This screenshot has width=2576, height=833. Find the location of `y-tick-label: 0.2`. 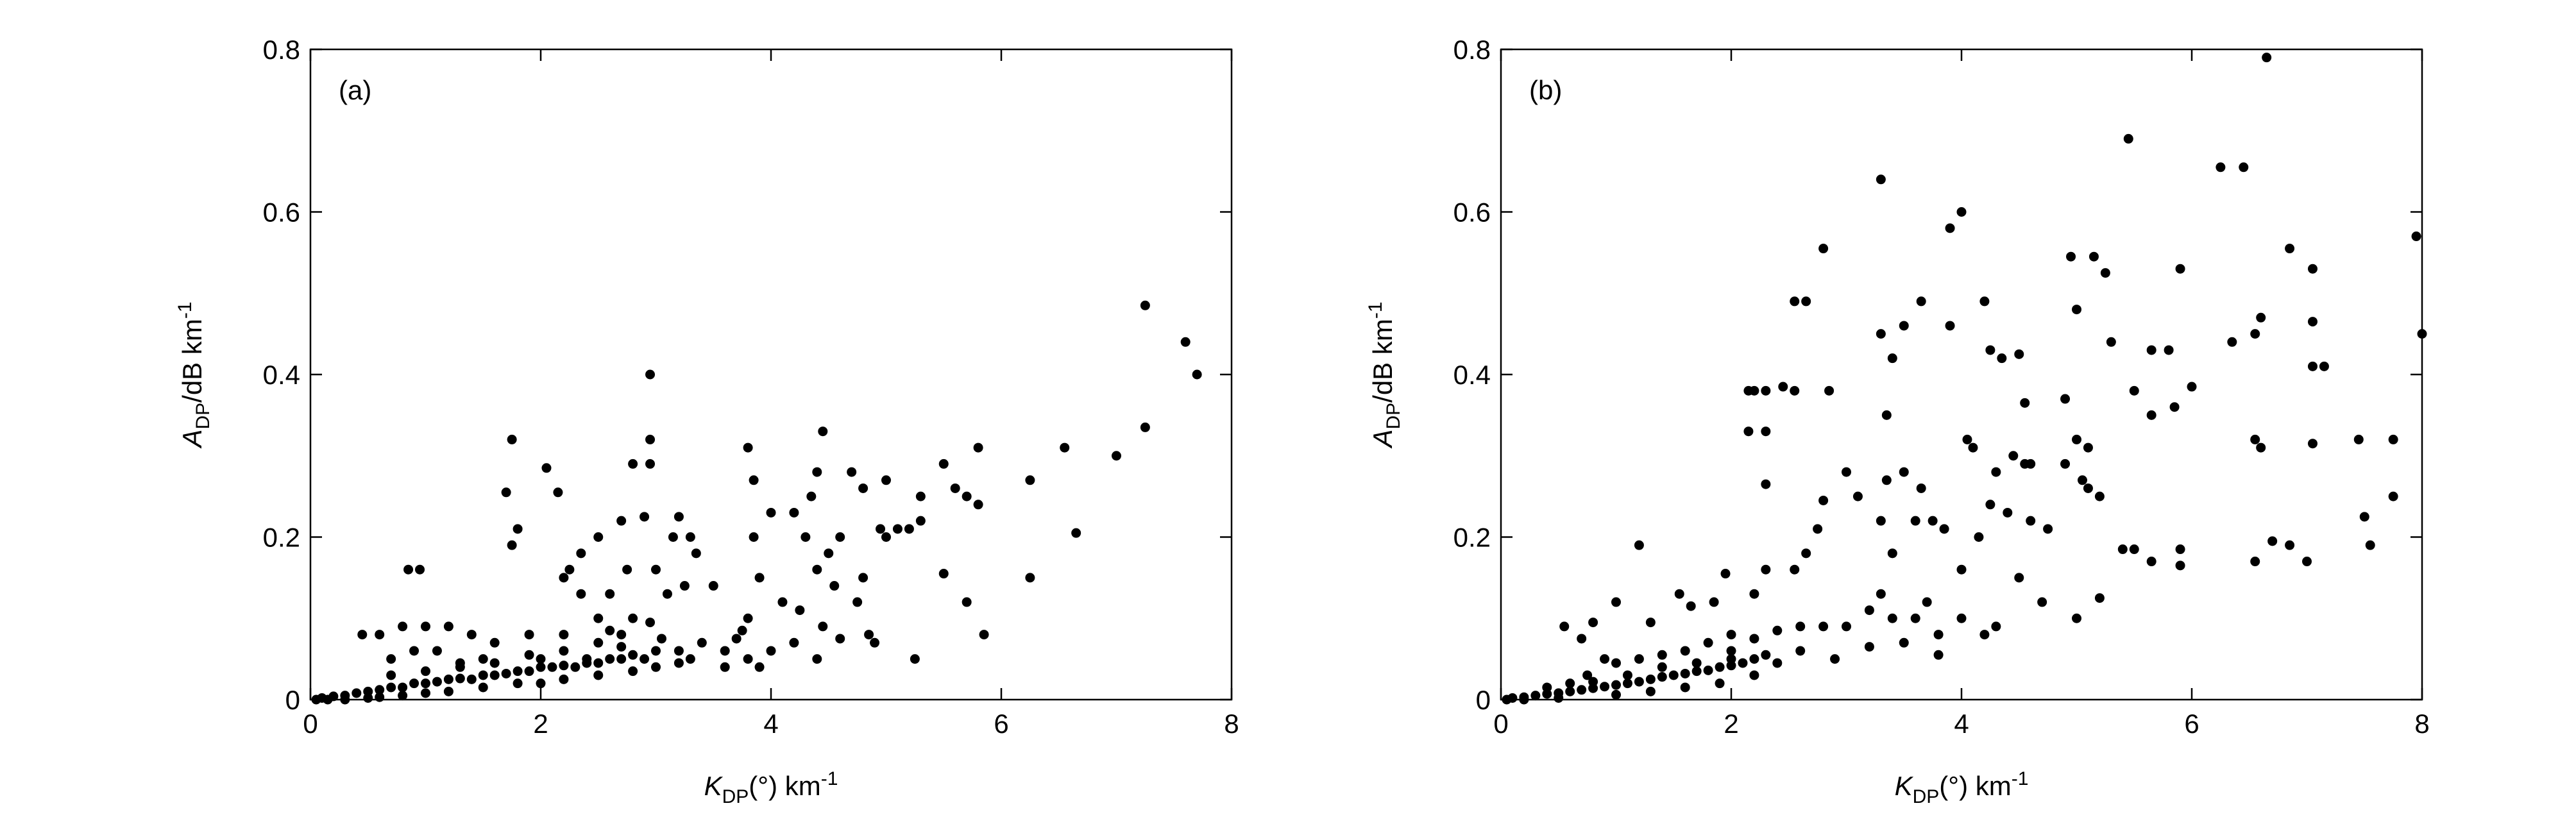

y-tick-label: 0.2 is located at coordinates (1472, 538).